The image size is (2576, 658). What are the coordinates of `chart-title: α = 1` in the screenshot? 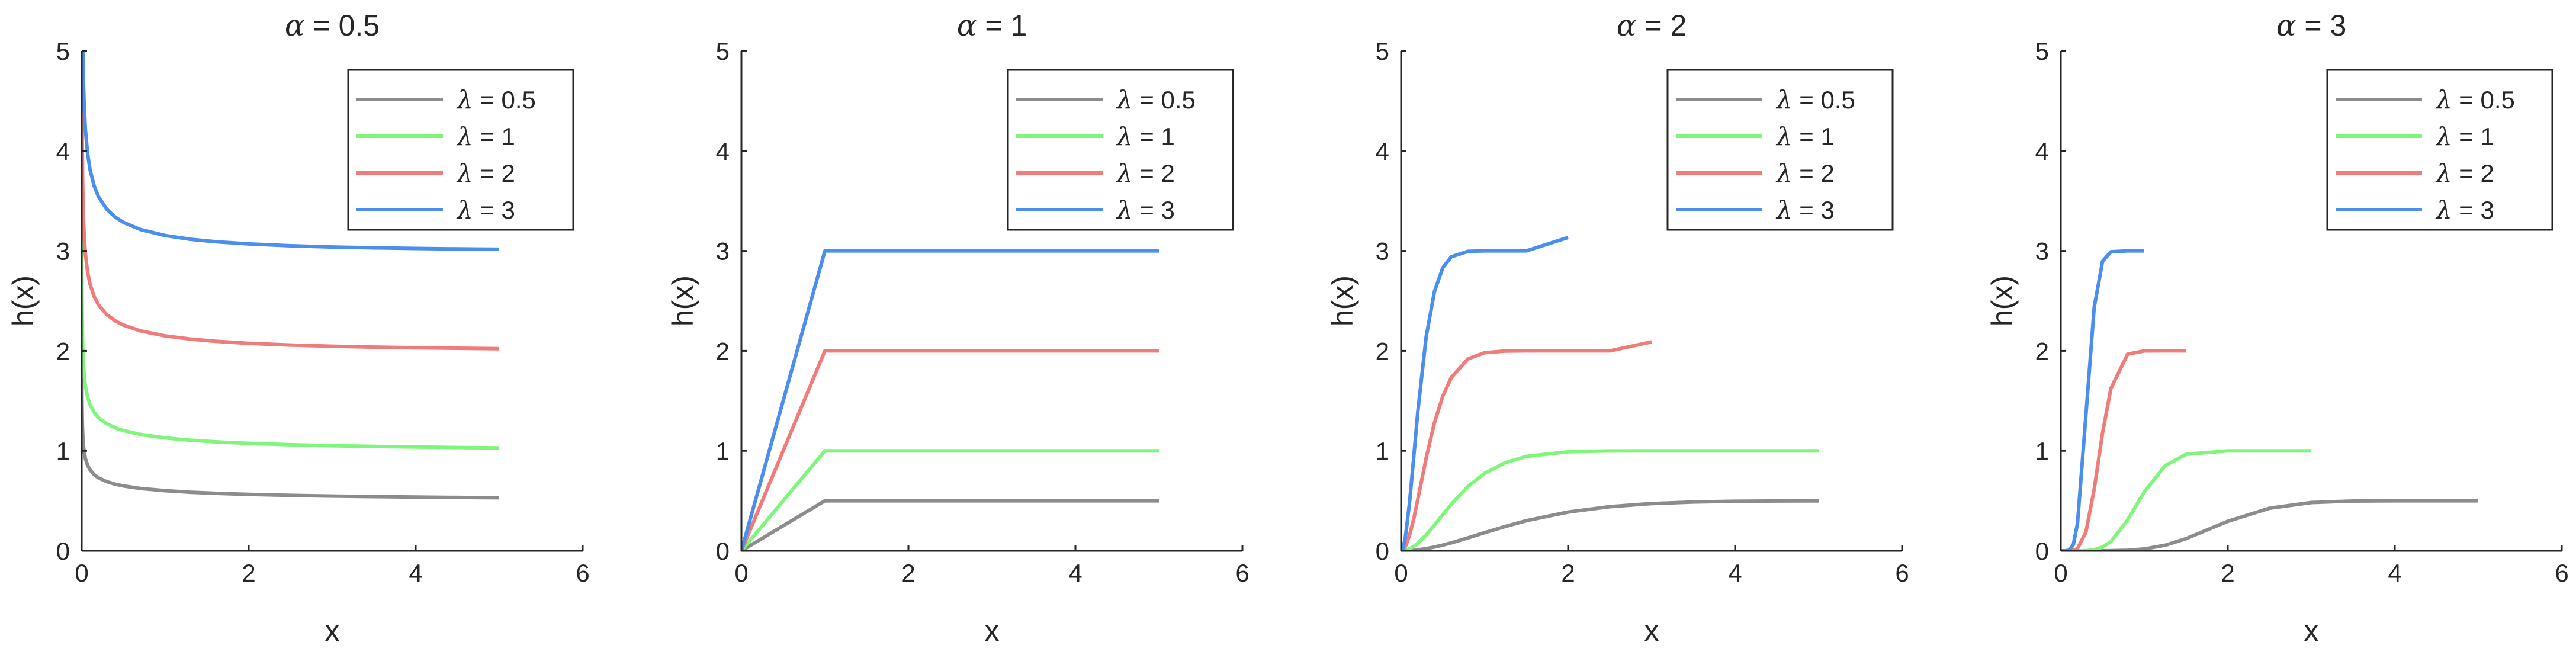 It's located at (992, 26).